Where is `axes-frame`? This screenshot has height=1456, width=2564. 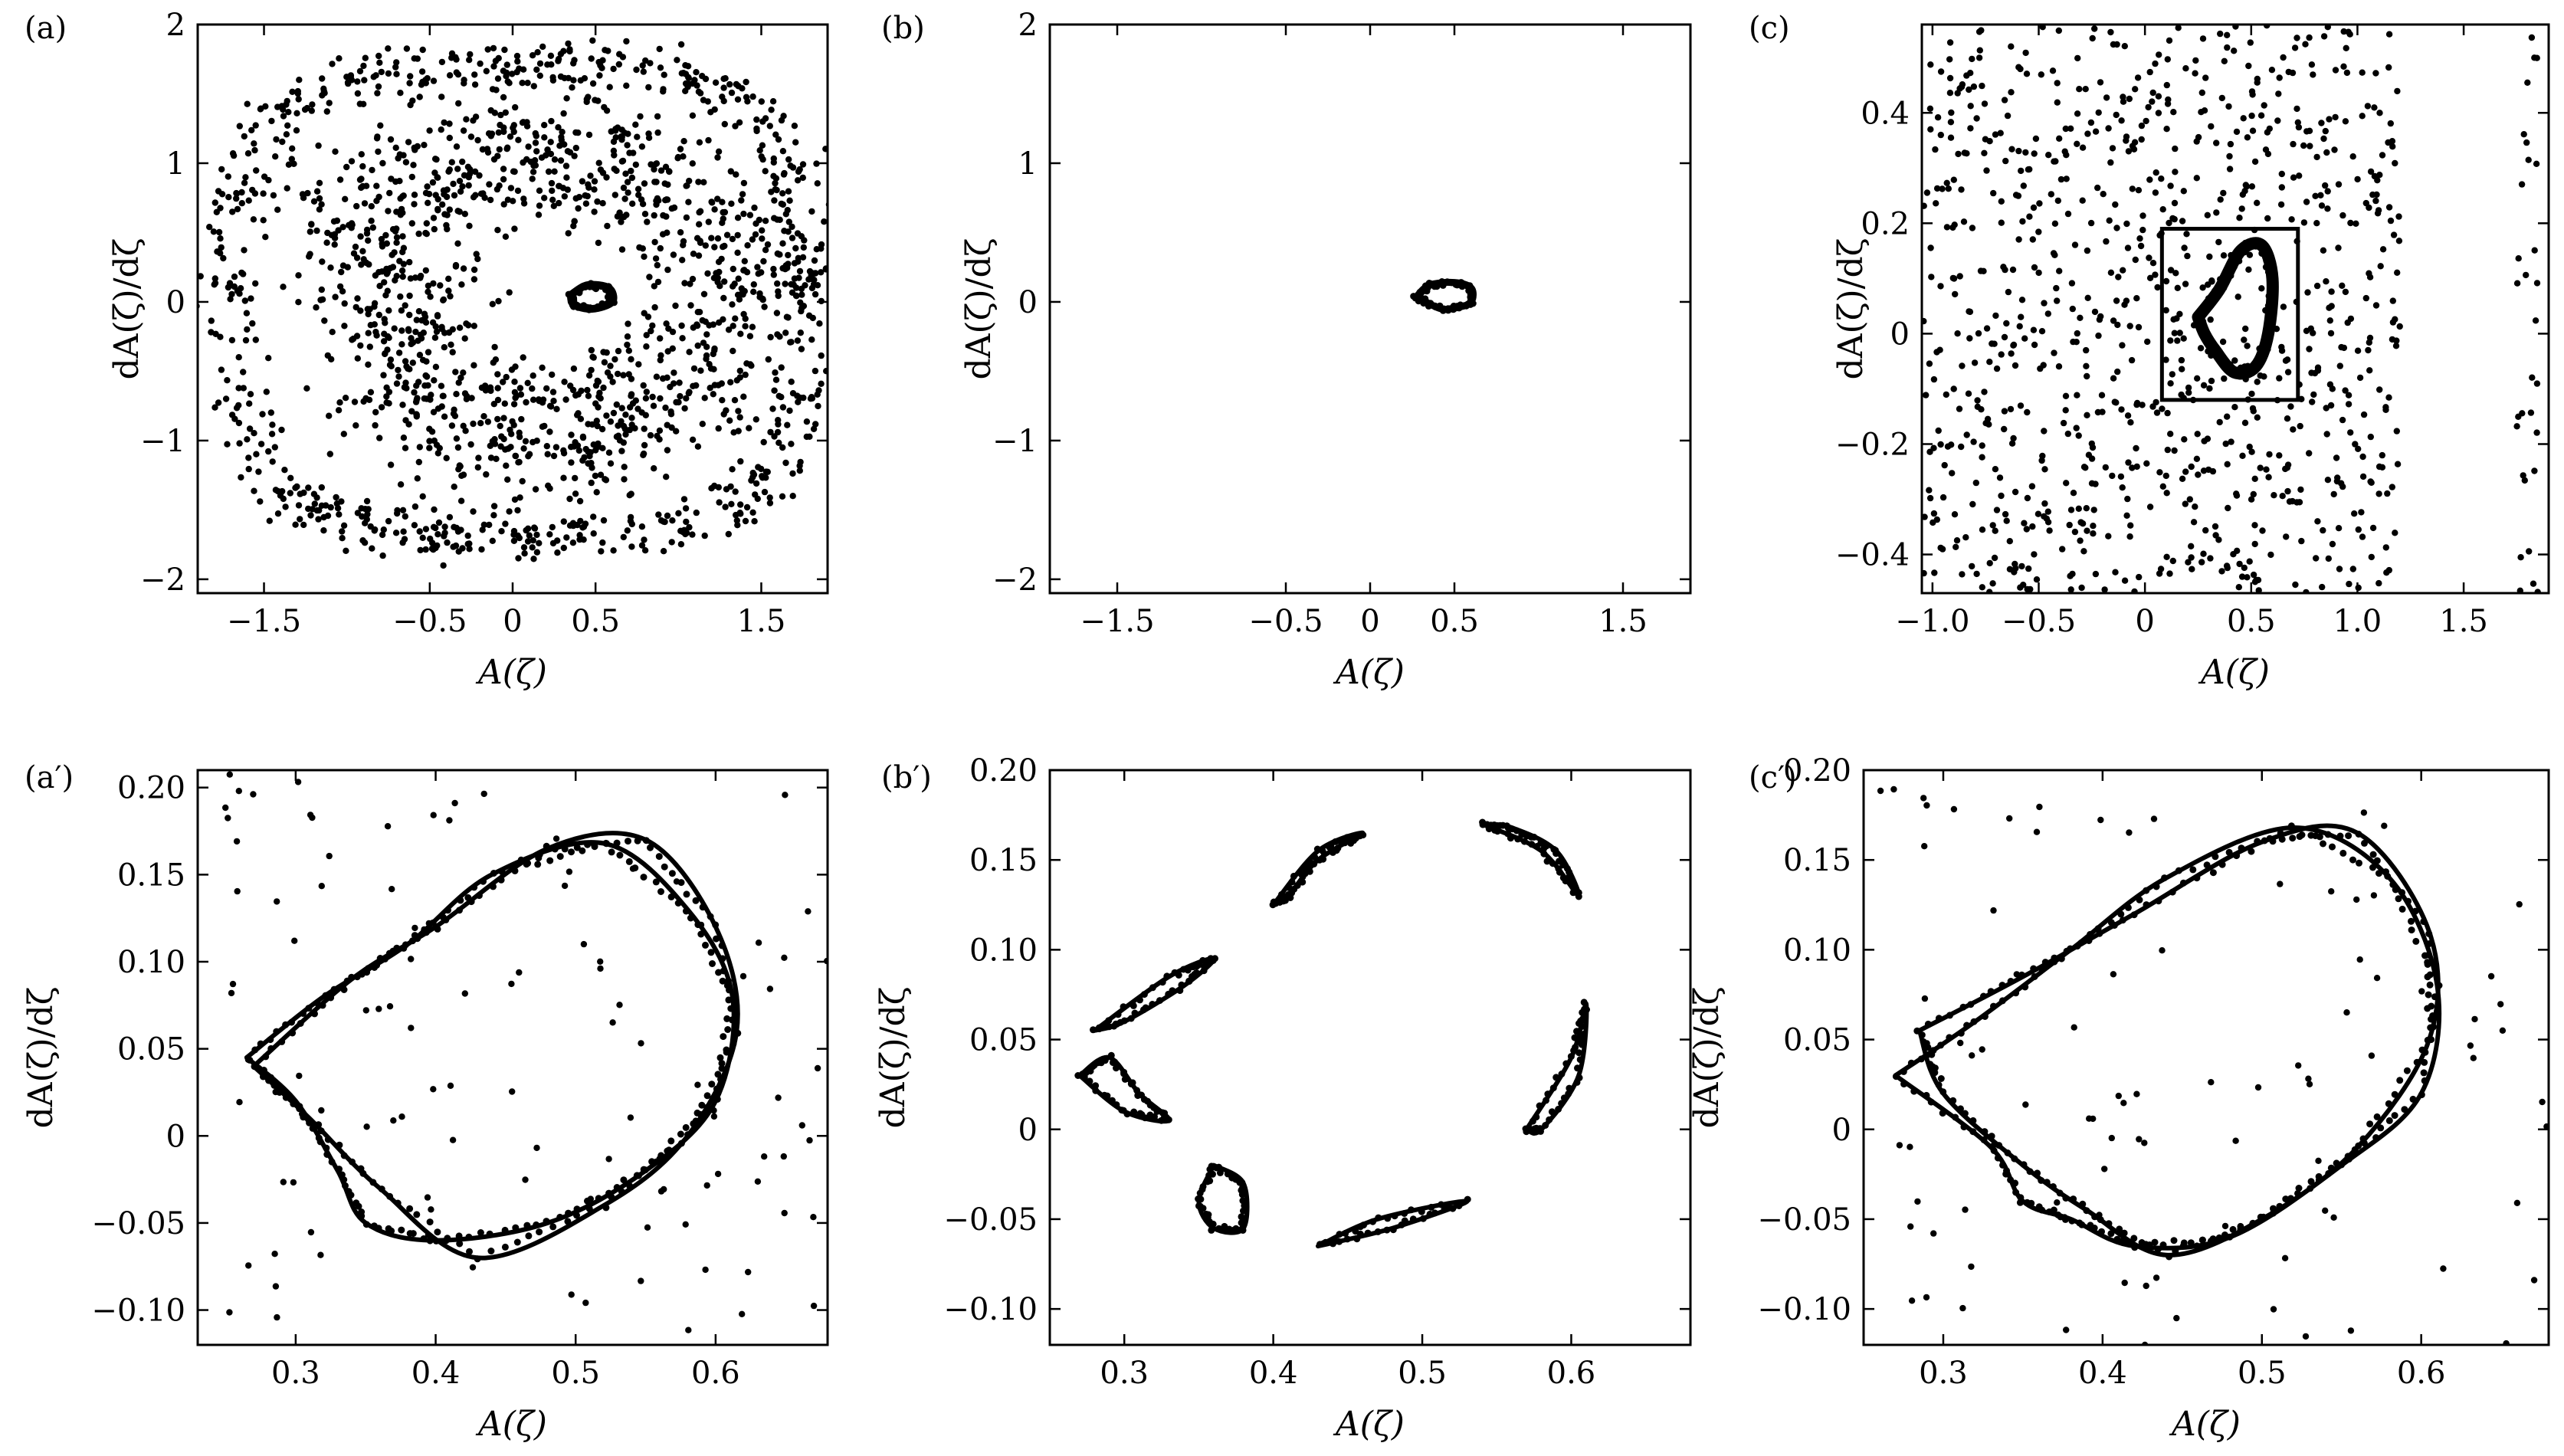 axes-frame is located at coordinates (512, 1057).